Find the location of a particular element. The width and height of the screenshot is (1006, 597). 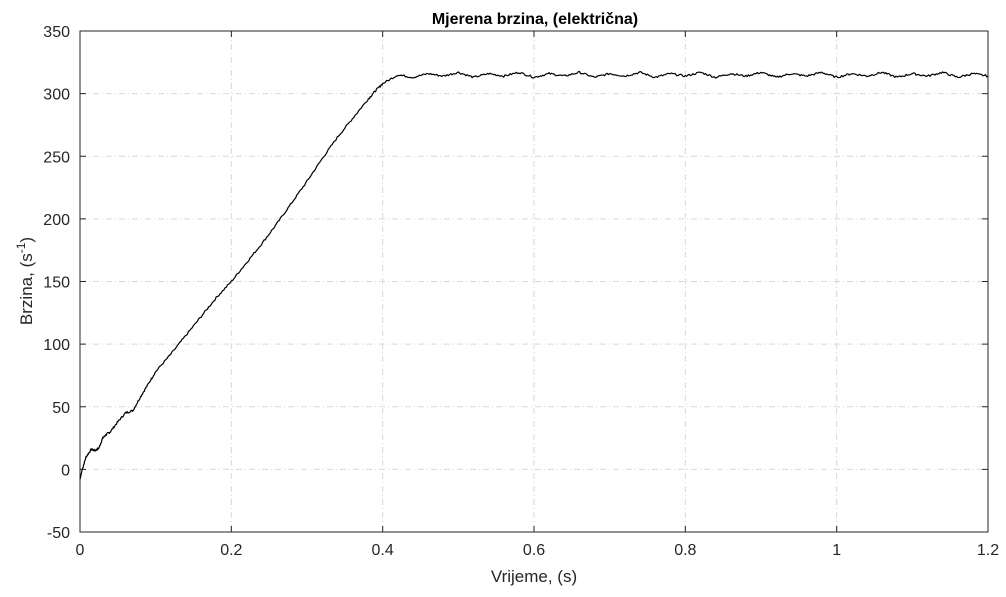

y-tick-label: 0 is located at coordinates (65, 470).